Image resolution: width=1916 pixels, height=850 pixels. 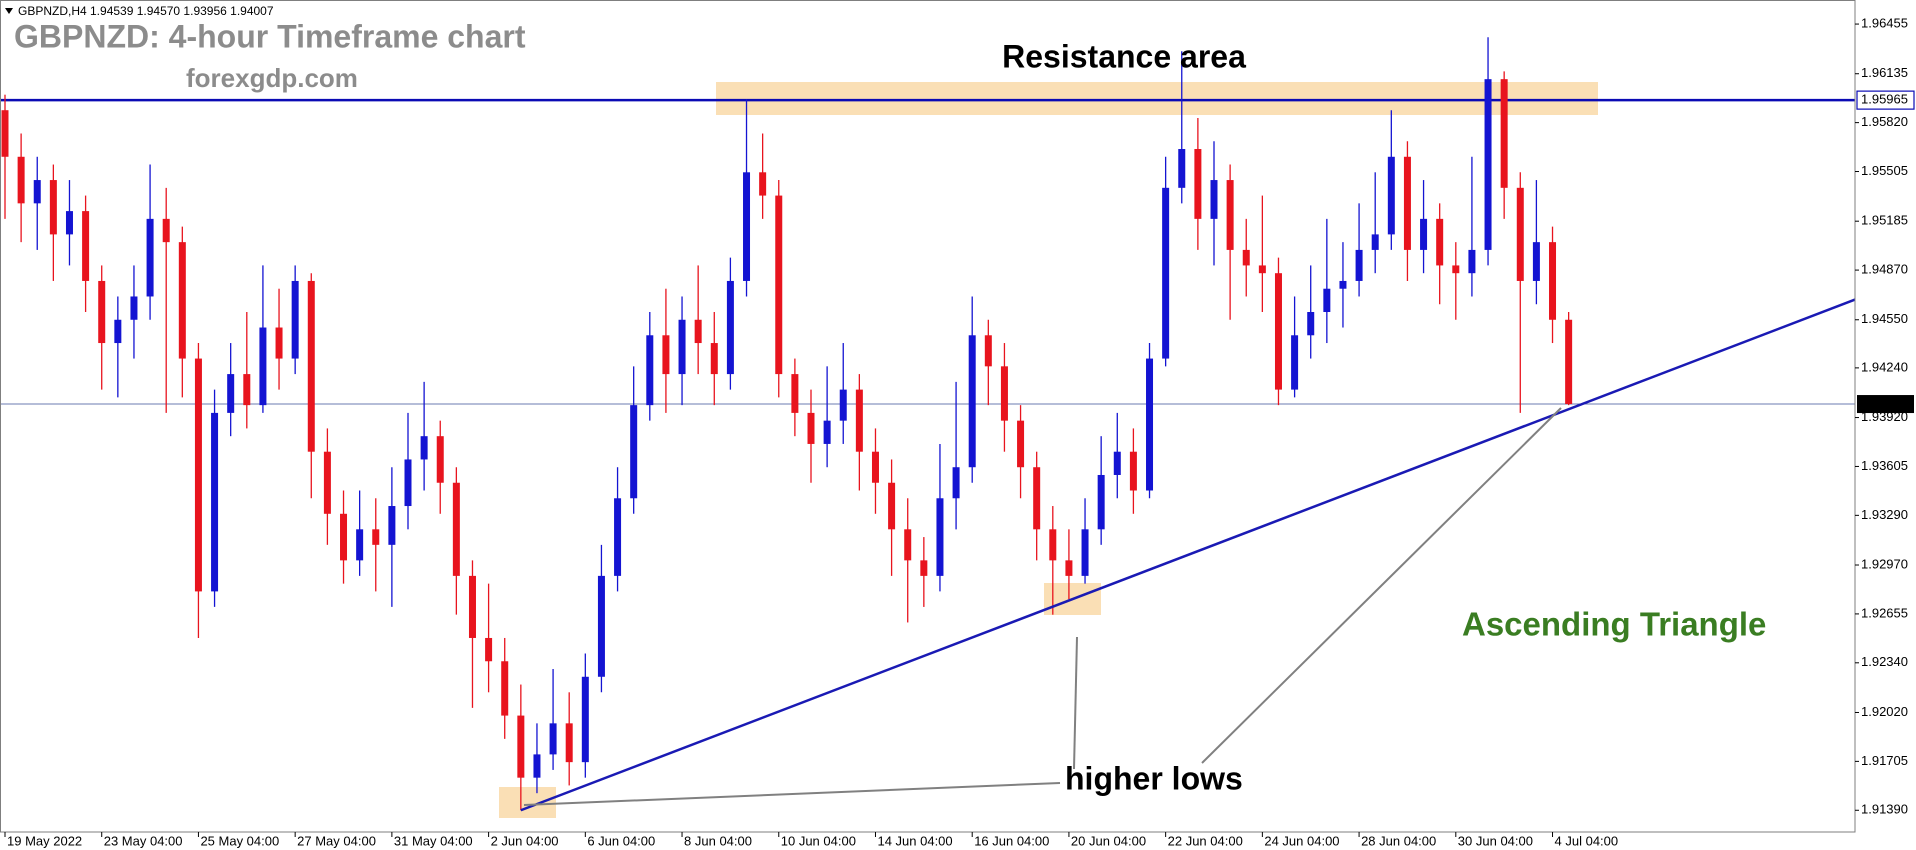 I want to click on y-tick-label: 1.93605, so click(x=1884, y=465).